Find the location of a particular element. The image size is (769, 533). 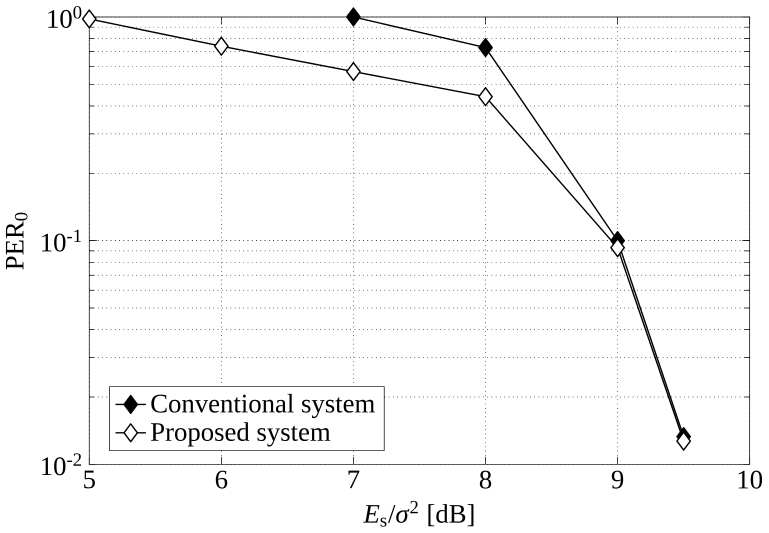

legend-label: Proposed system is located at coordinates (240, 434).